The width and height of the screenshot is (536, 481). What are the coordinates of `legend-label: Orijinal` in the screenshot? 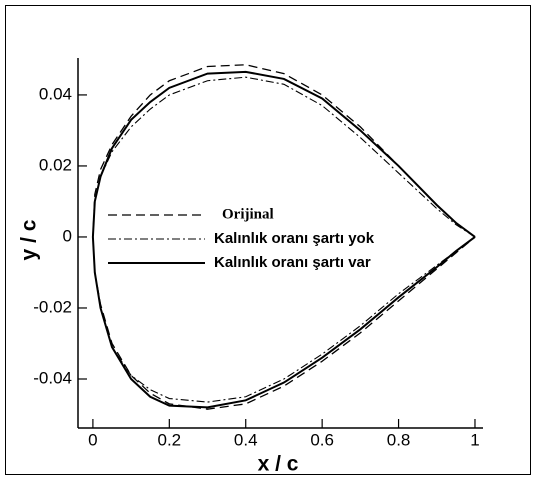 It's located at (248, 214).